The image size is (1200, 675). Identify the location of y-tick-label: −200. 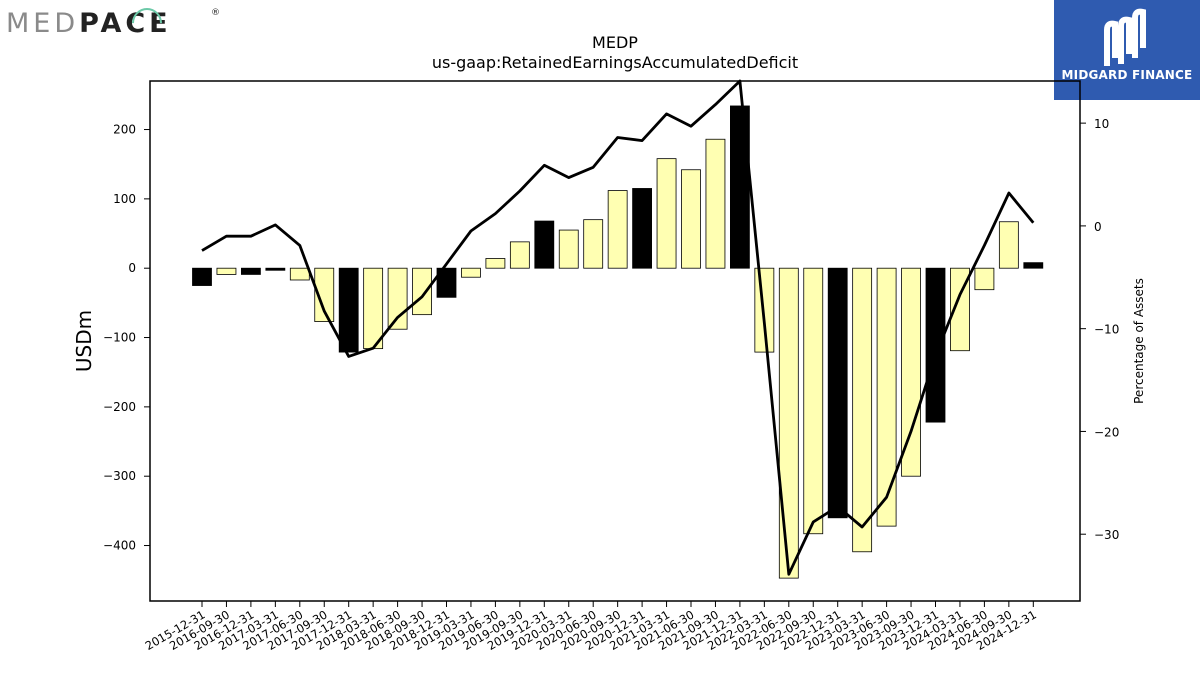
(119, 407).